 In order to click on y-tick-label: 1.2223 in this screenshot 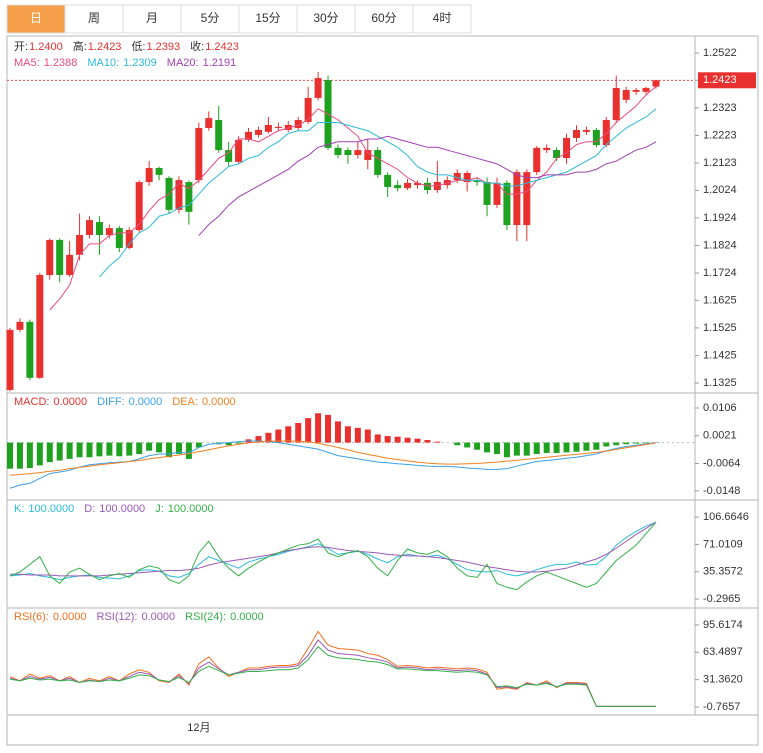, I will do `click(720, 135)`.